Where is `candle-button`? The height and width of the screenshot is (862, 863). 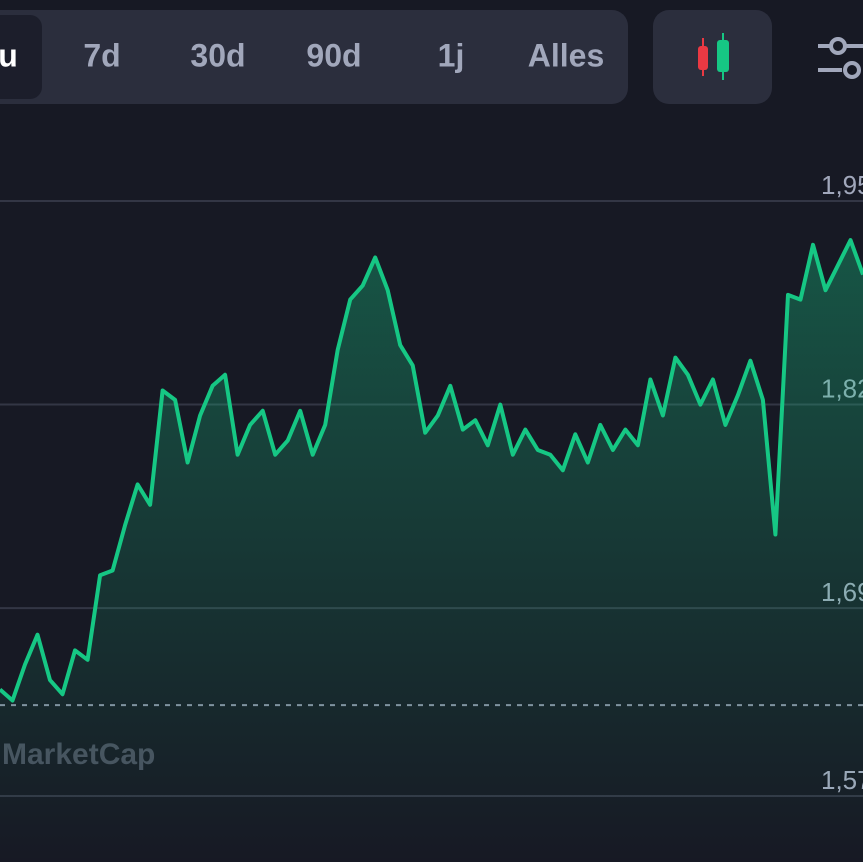
candle-button is located at coordinates (712, 57).